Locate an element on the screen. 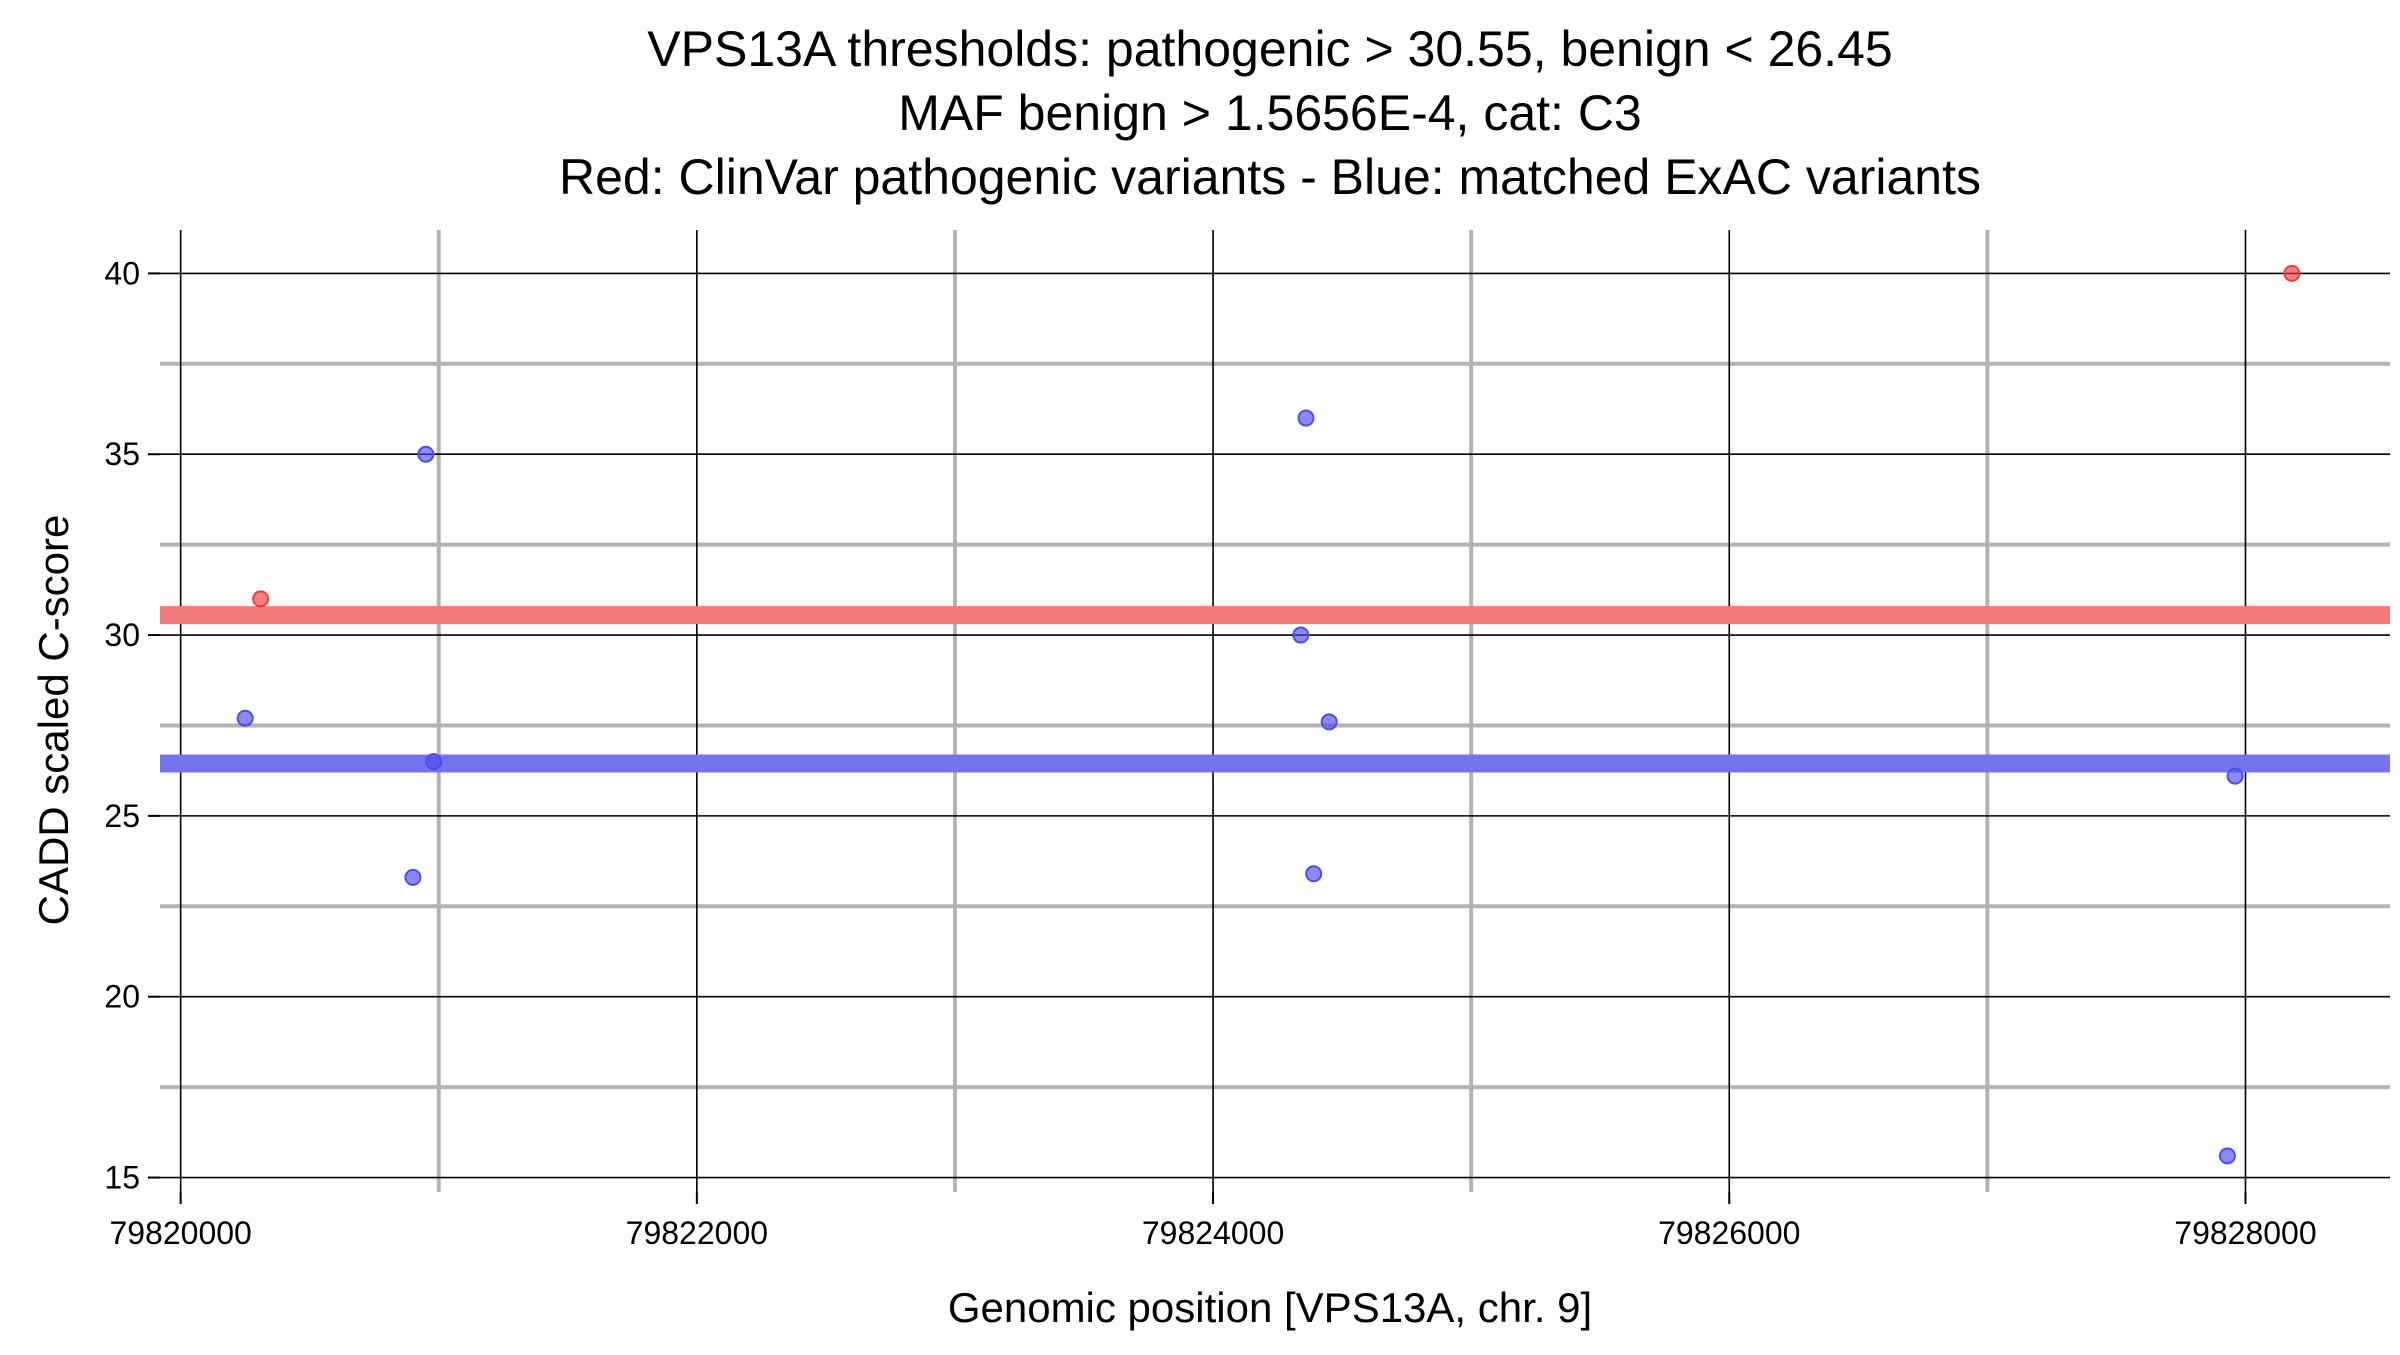  chart-title-line-2: MAF benign > 1.5656E-4, cat: C3 is located at coordinates (1269, 113).